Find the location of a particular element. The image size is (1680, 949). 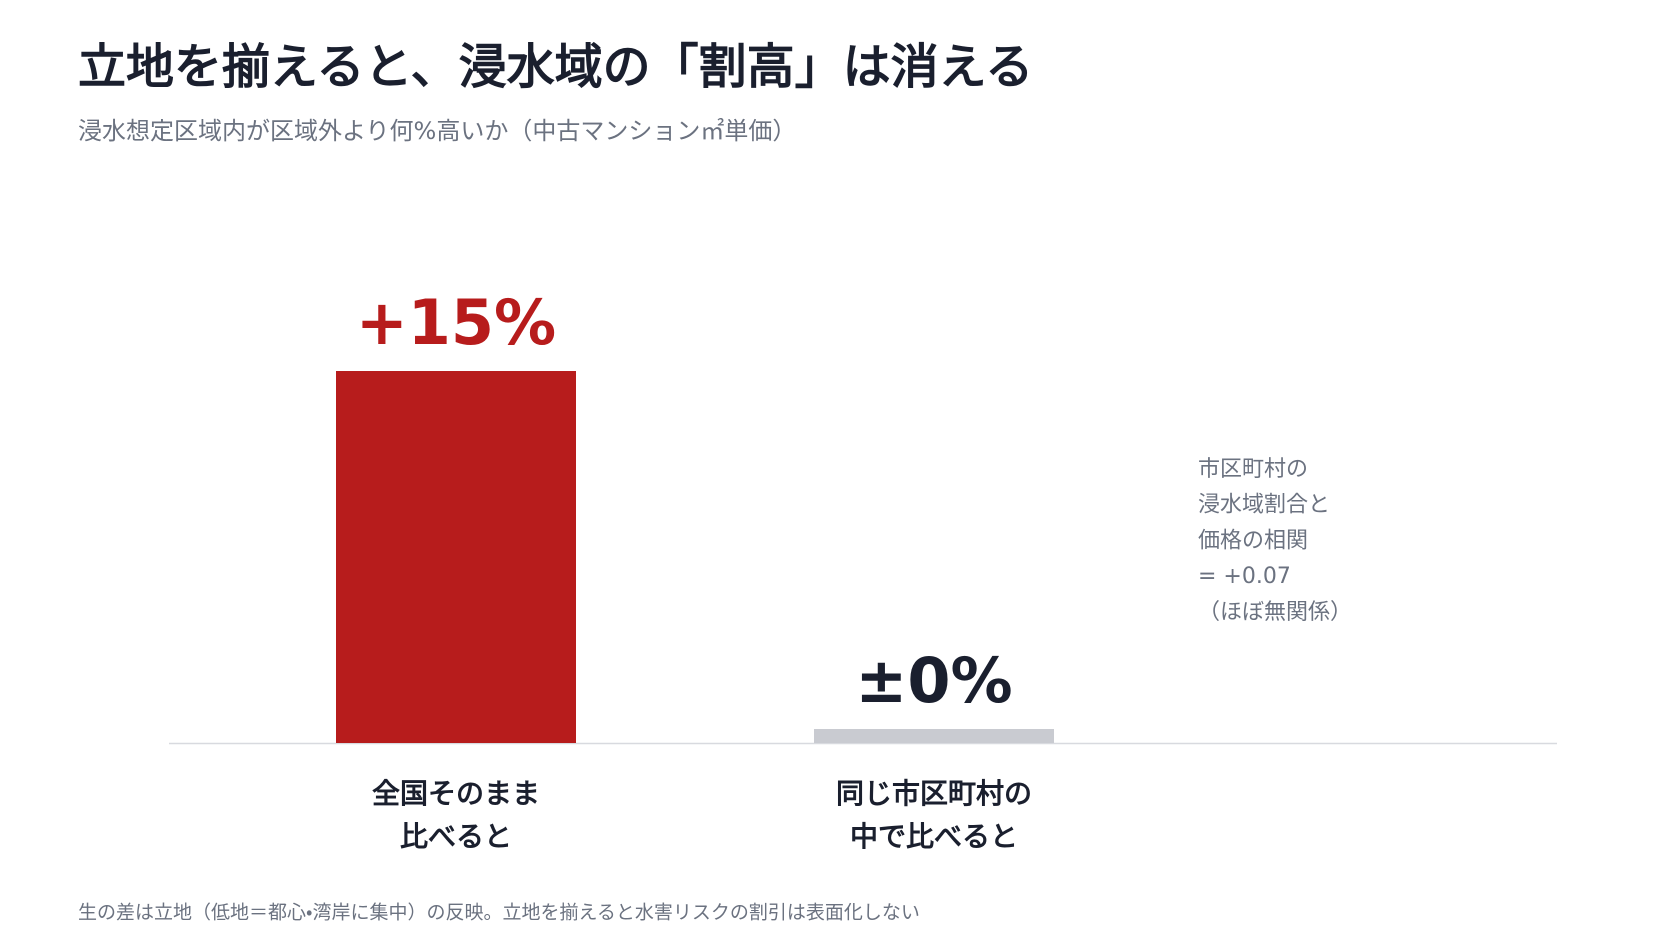

value-label: ±0% is located at coordinates (933, 680).